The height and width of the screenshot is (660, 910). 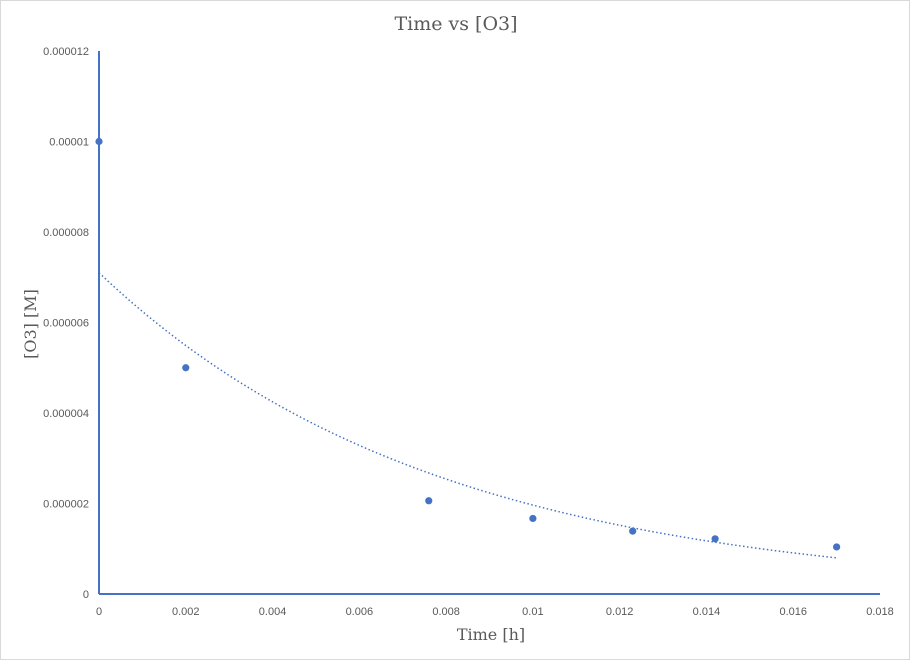 I want to click on y-tick-label: 0, so click(x=86, y=595).